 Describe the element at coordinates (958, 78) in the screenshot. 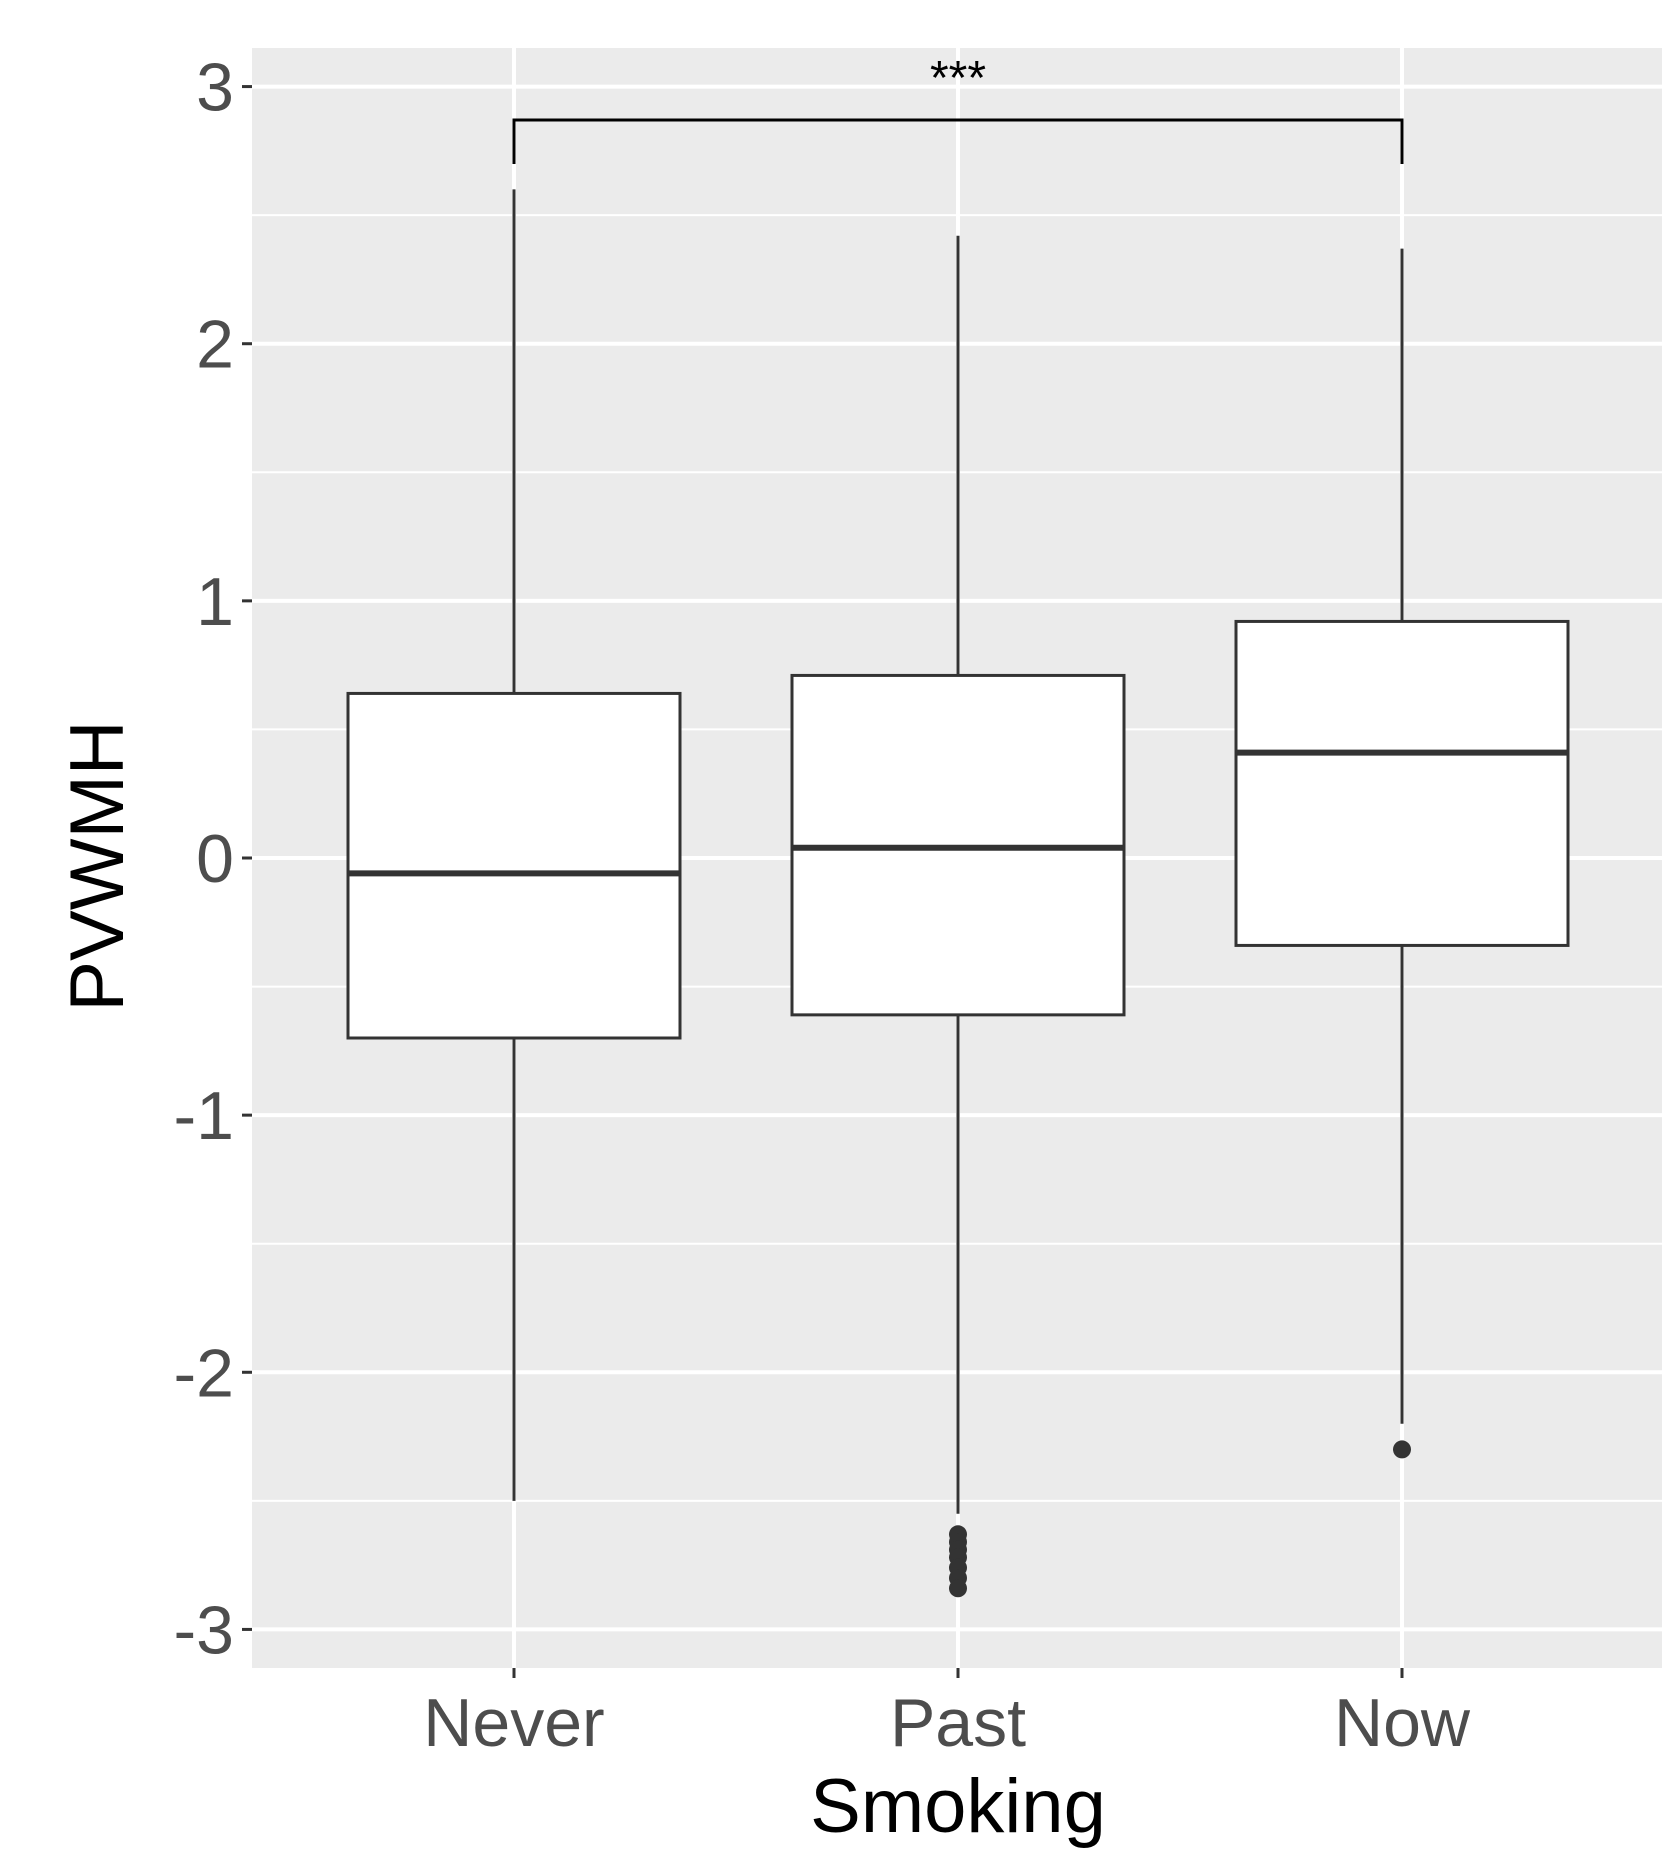

I see `significance-label: ***` at that location.